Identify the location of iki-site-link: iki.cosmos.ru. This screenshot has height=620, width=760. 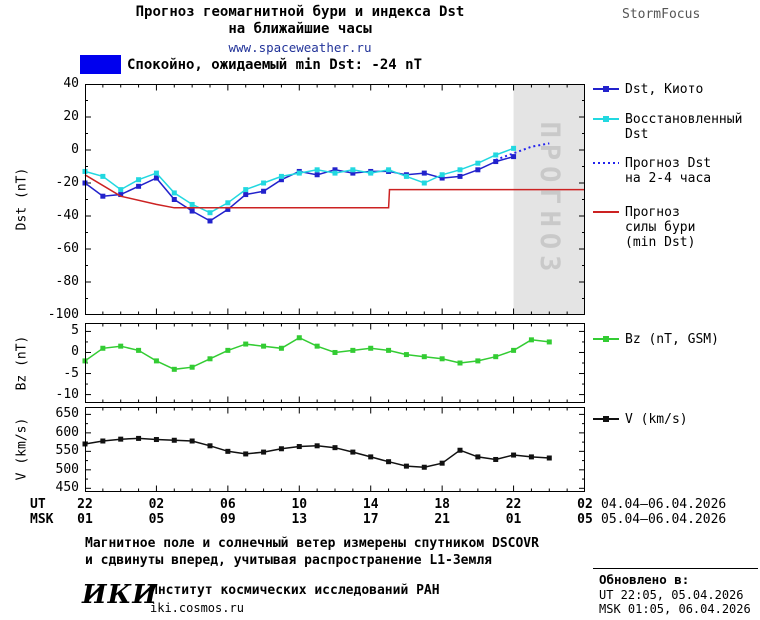
(197, 608).